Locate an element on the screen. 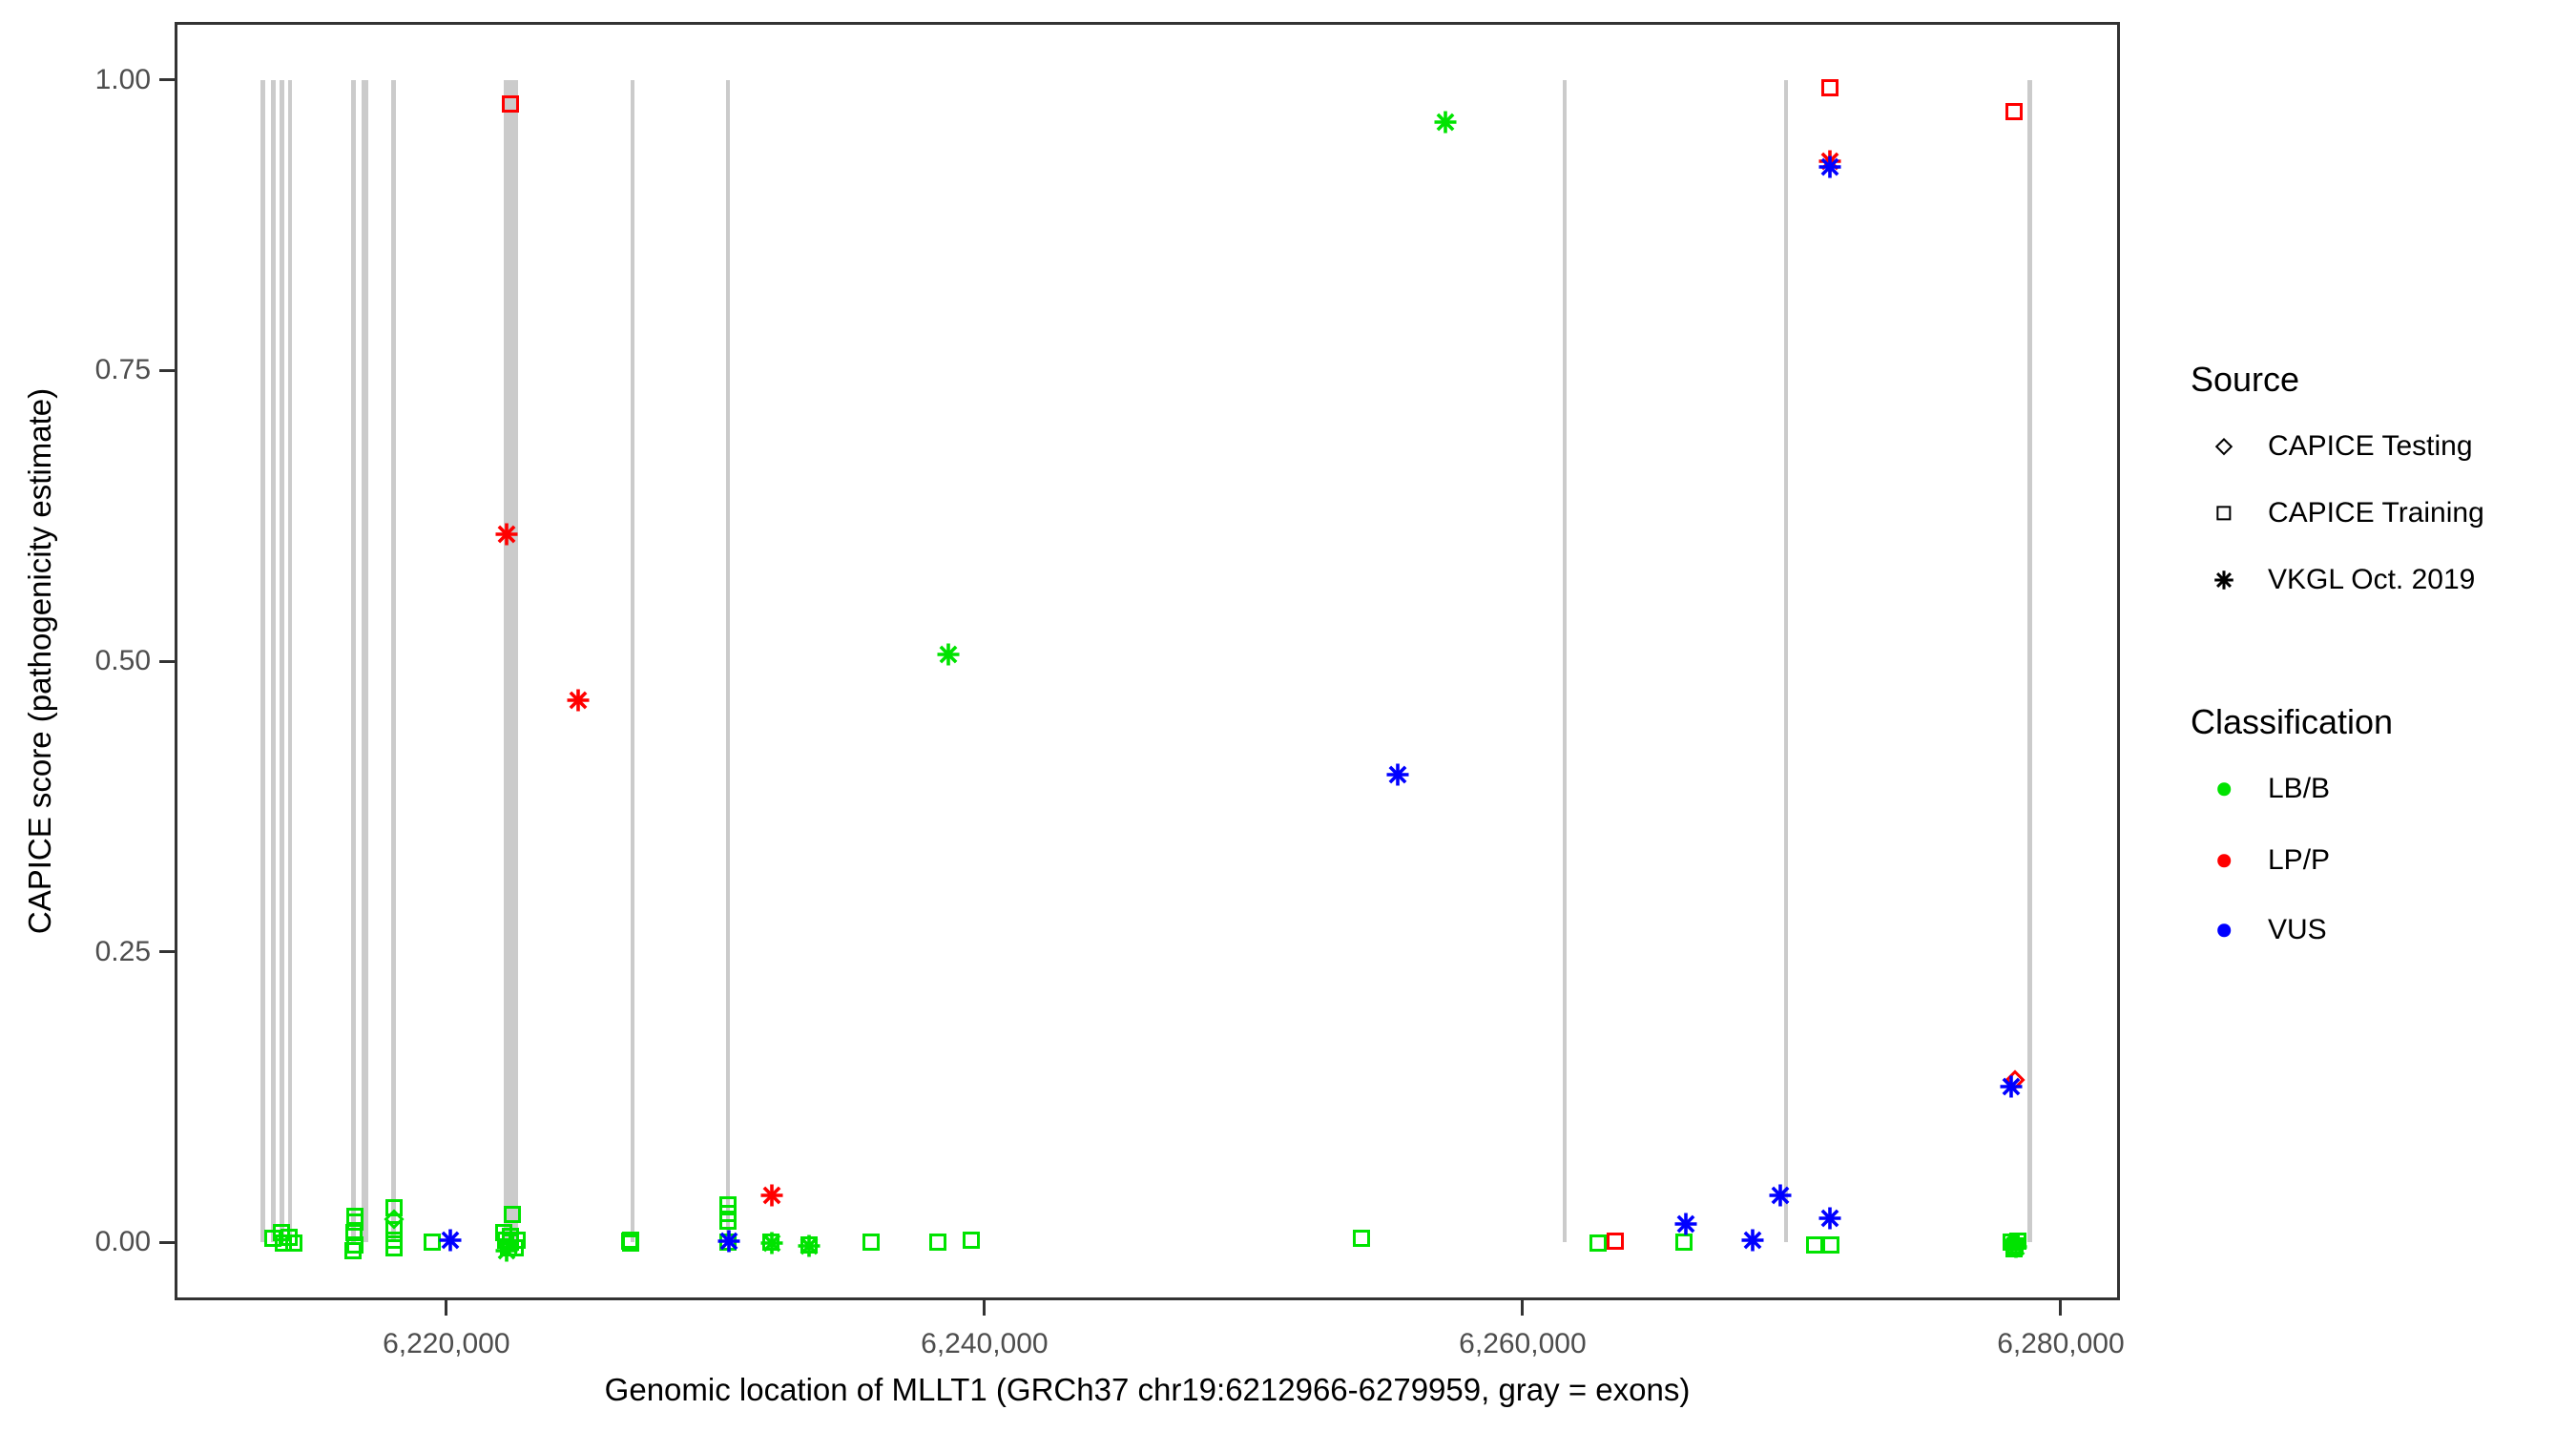 The width and height of the screenshot is (2576, 1431). legend-source-item-label: CAPICE Testing is located at coordinates (2370, 446).